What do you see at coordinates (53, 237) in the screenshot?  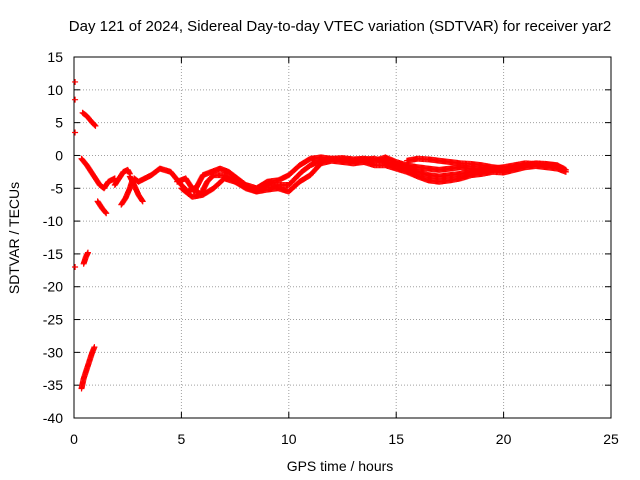 I see `y-tick-labels: 15 10 5 0 -5 -10 -15 -20 -25 -30 -35 -40` at bounding box center [53, 237].